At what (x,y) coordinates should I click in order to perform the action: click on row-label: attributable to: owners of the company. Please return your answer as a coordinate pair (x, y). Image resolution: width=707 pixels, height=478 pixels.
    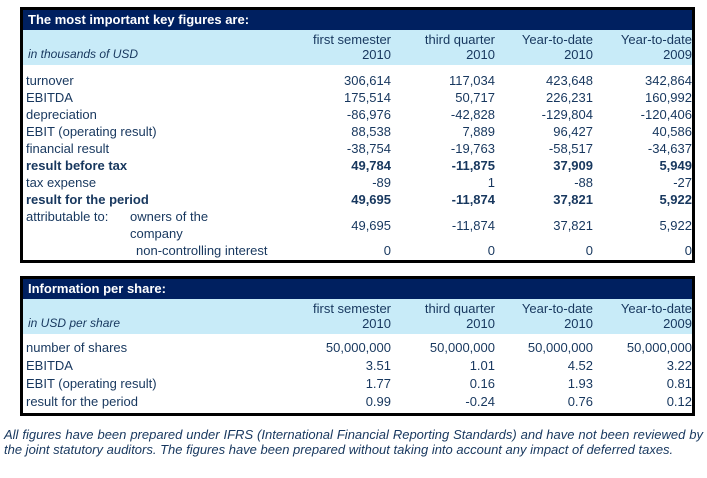
    Looking at the image, I should click on (155, 225).